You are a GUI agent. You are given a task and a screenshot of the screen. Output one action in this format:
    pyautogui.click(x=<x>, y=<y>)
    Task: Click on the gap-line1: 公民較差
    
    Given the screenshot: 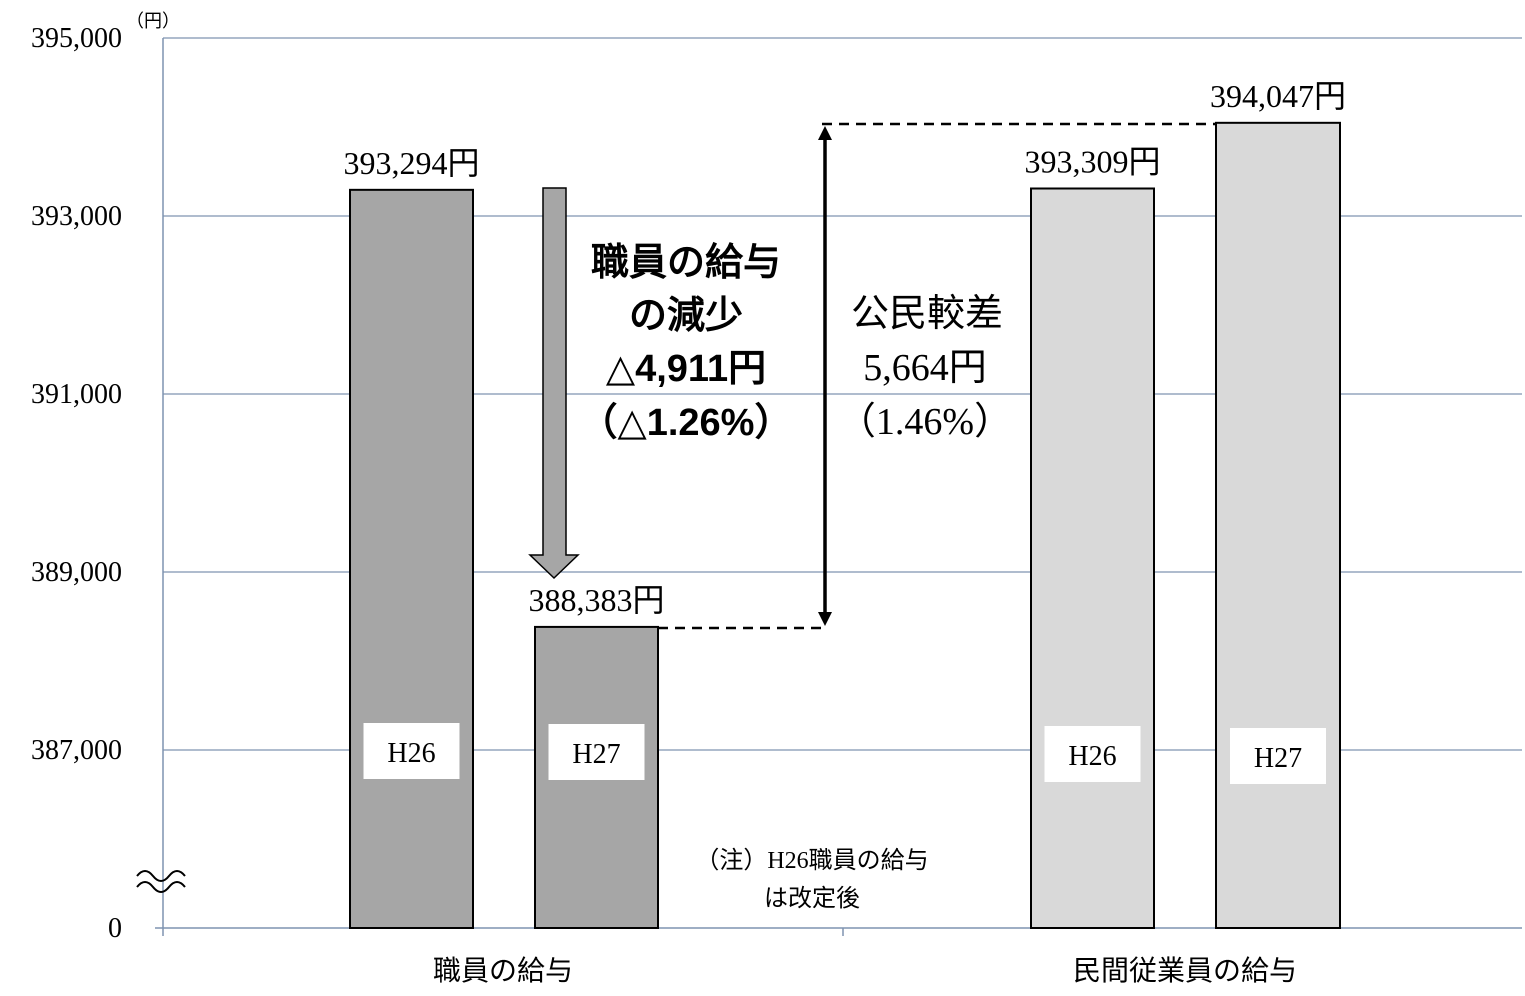 What is the action you would take?
    pyautogui.click(x=927, y=314)
    